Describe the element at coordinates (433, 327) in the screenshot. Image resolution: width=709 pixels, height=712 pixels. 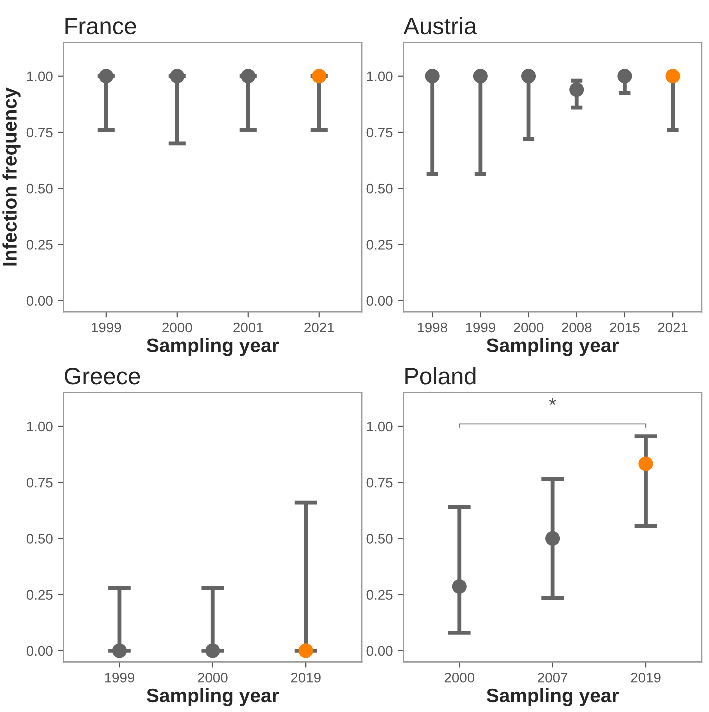
I see `x-tick-label: 1998` at that location.